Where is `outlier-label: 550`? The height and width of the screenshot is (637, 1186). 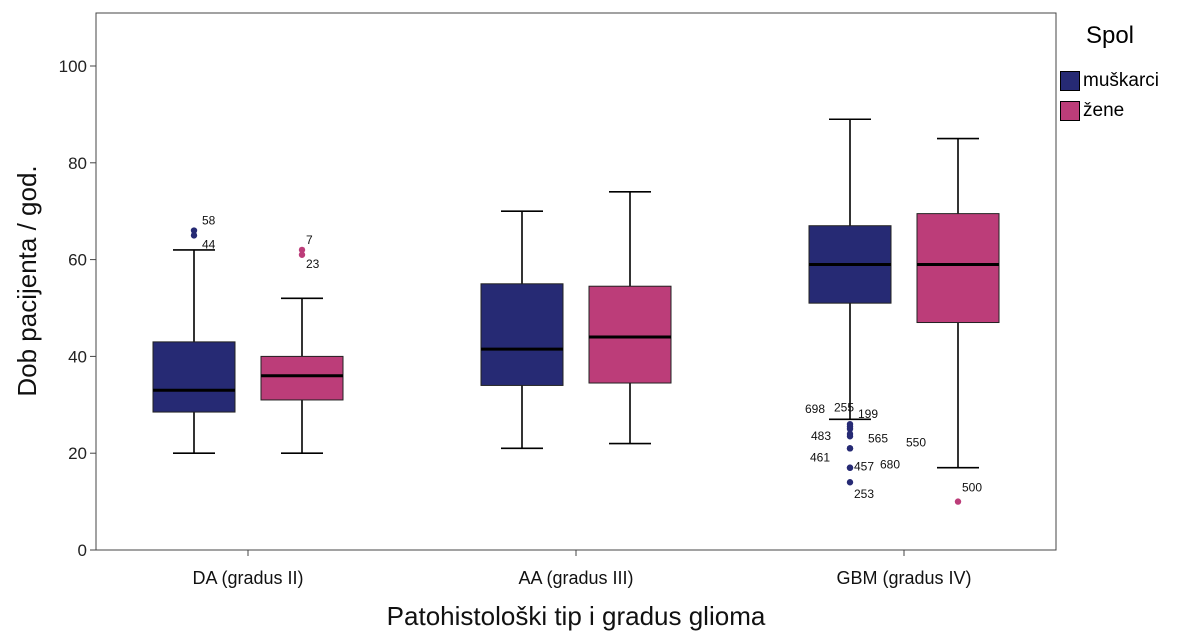 outlier-label: 550 is located at coordinates (916, 442).